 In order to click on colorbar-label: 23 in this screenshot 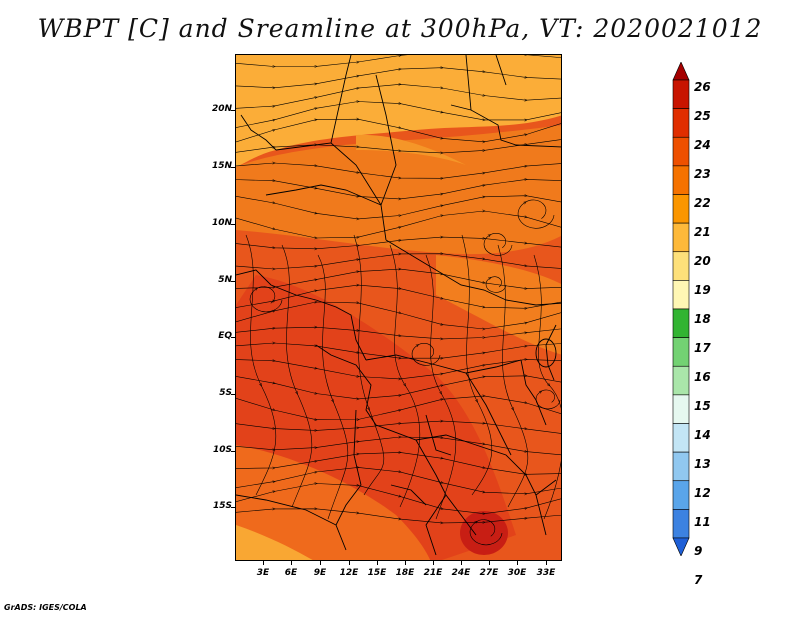, I will do `click(702, 173)`.